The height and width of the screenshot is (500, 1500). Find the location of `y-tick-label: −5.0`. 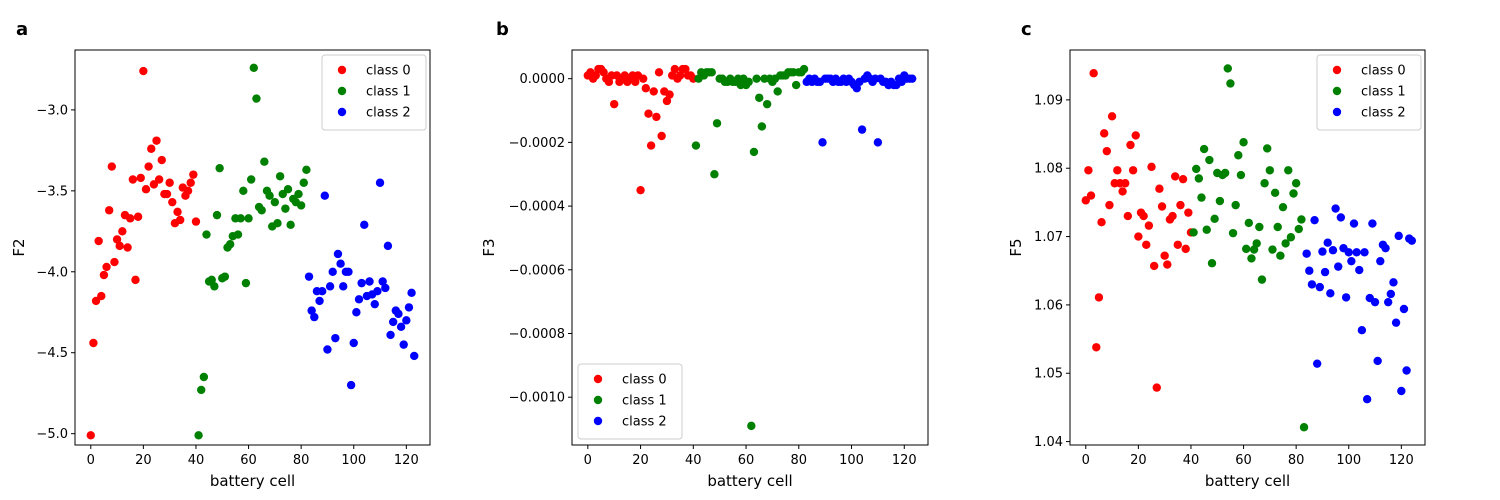

y-tick-label: −5.0 is located at coordinates (52, 434).